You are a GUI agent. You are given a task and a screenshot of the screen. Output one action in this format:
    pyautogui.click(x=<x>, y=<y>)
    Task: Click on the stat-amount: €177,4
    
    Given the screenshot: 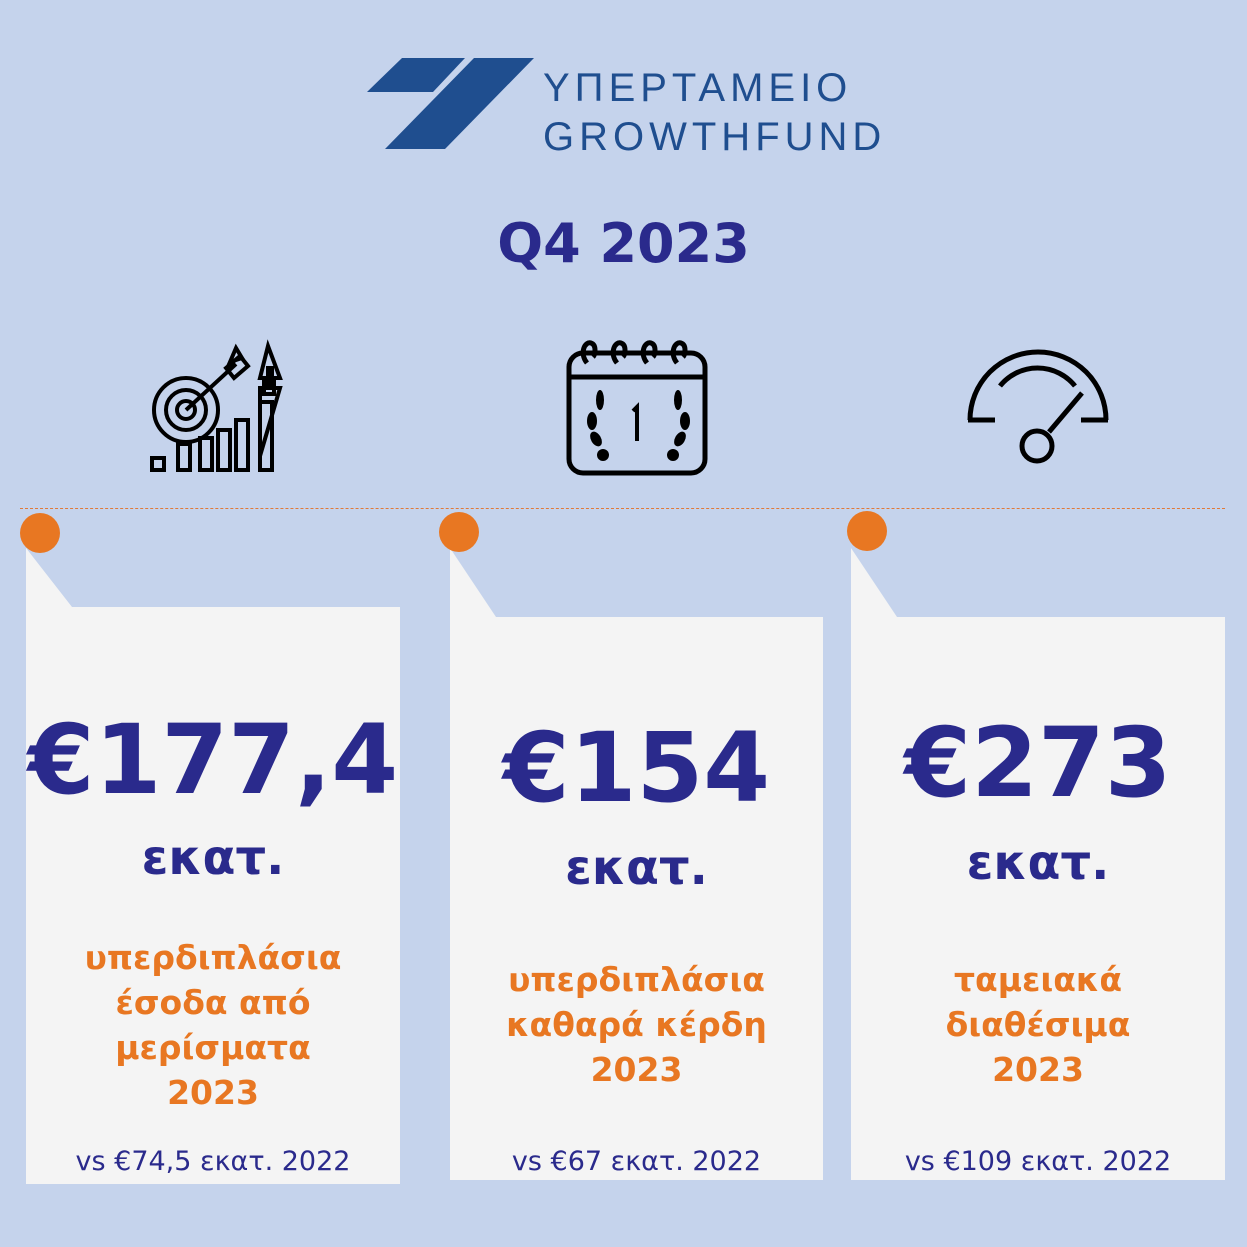 What is the action you would take?
    pyautogui.click(x=213, y=760)
    